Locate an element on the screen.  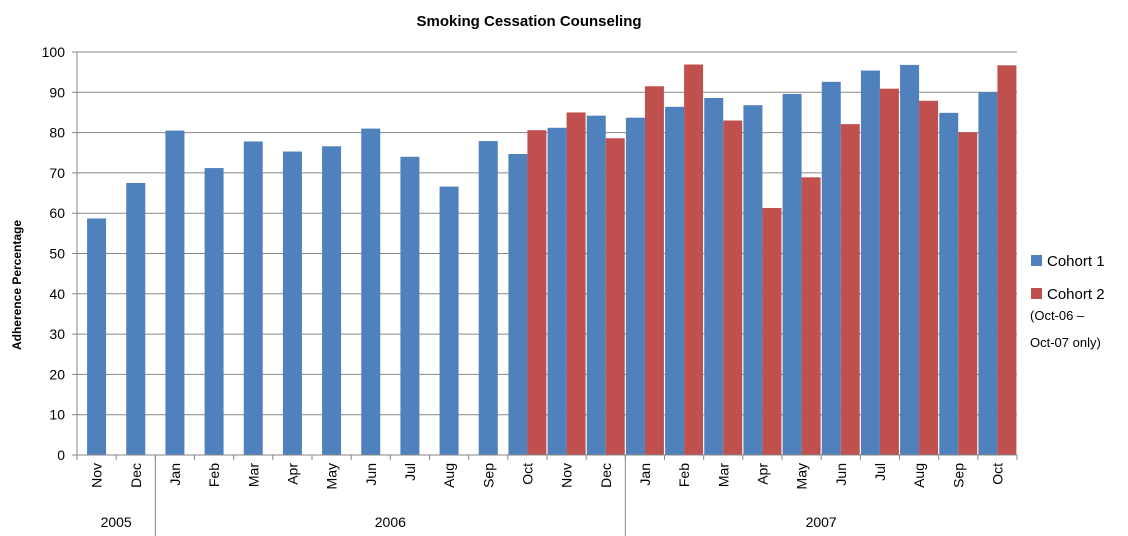
x-tick-label-18: May is located at coordinates (802, 476).